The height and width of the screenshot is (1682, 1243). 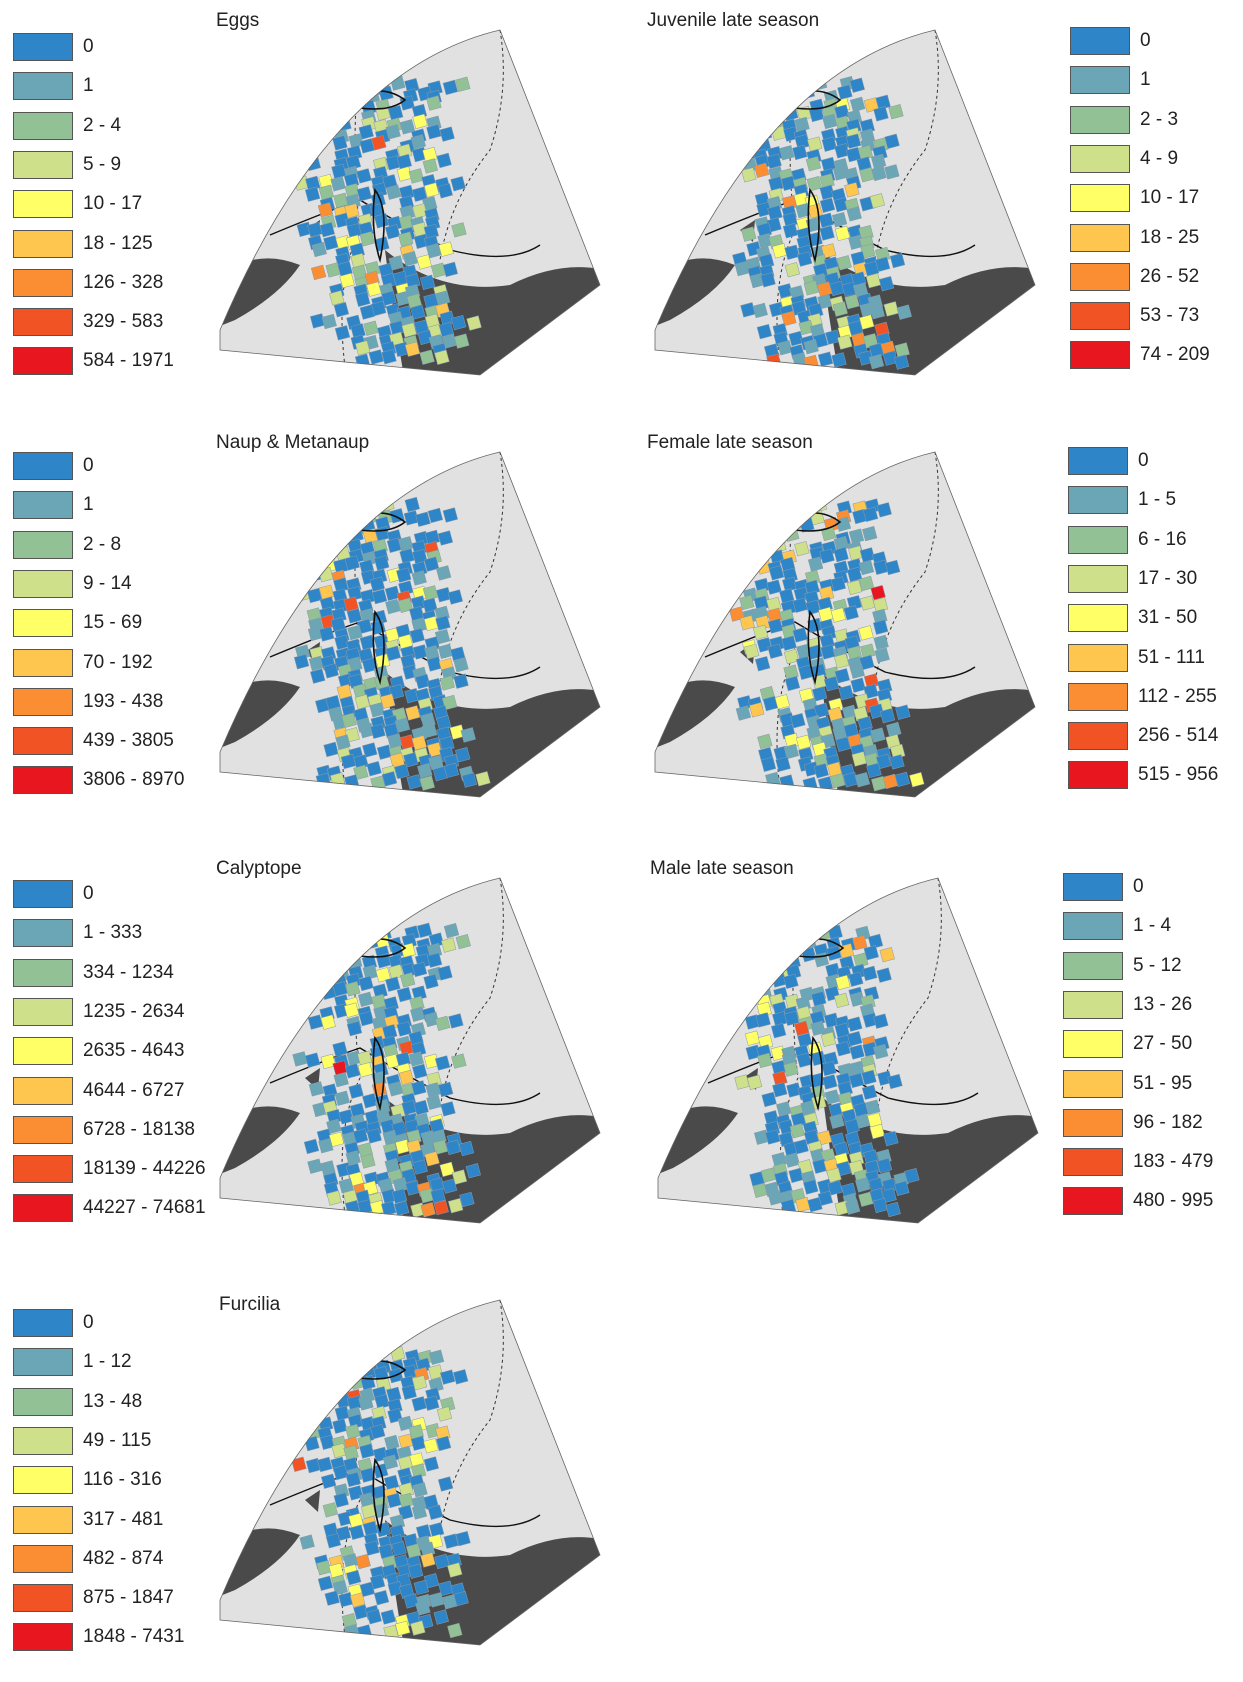 What do you see at coordinates (471, 993) in the screenshot?
I see `shelf-boundary` at bounding box center [471, 993].